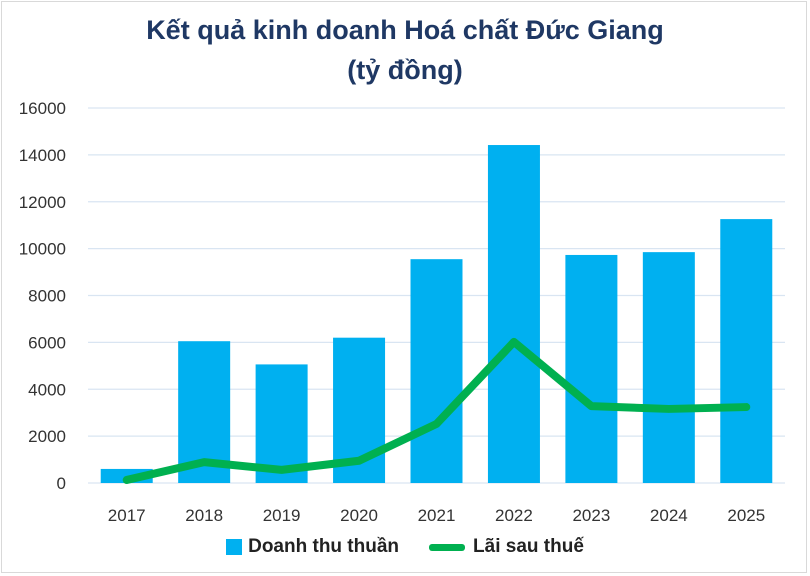  What do you see at coordinates (668, 367) in the screenshot?
I see `bar-2024` at bounding box center [668, 367].